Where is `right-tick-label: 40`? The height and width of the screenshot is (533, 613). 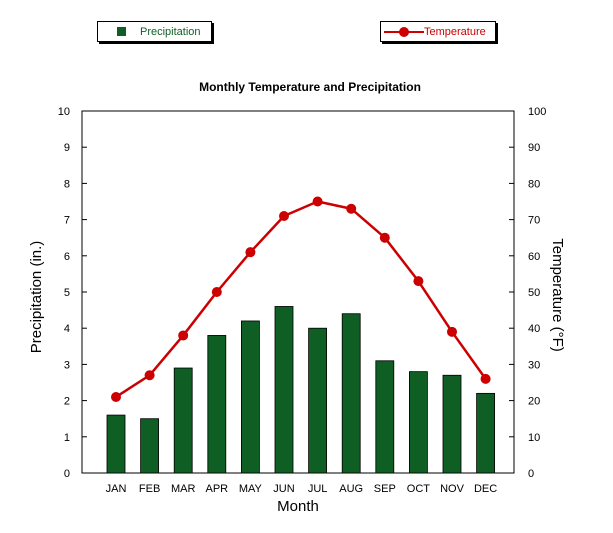 right-tick-label: 40 is located at coordinates (534, 329).